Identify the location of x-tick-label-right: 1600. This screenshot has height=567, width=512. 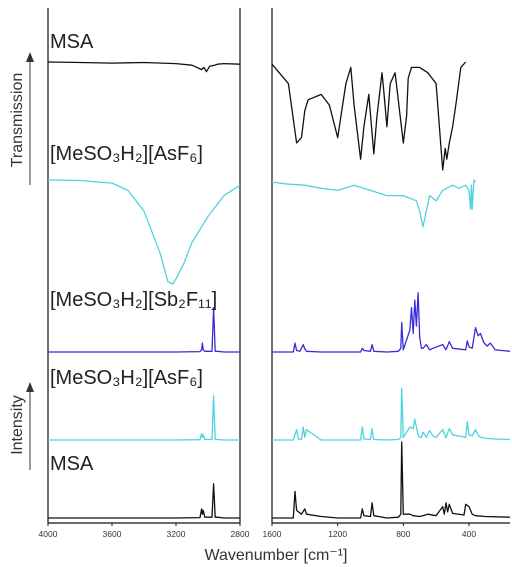
(272, 534).